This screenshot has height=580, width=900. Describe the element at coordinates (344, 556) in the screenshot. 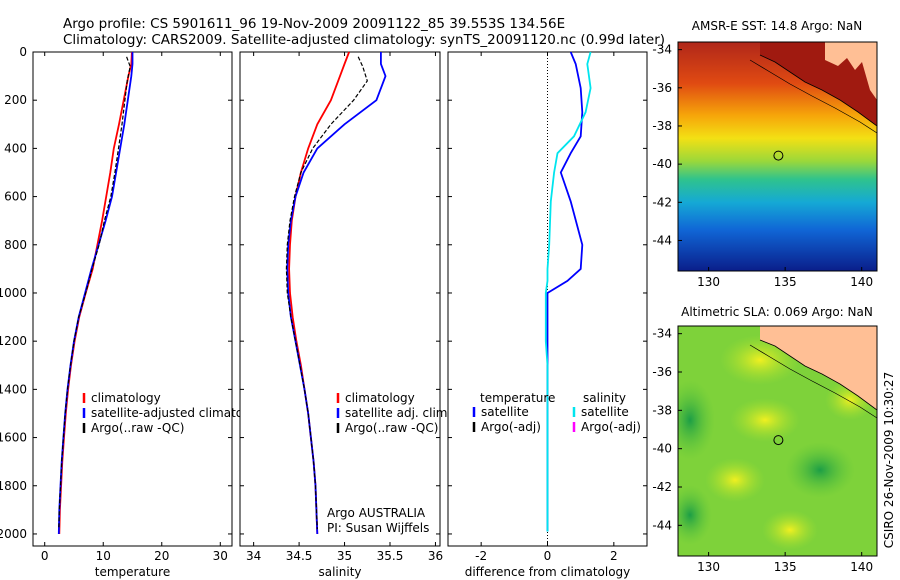

I see `x-tick-label: 35` at that location.